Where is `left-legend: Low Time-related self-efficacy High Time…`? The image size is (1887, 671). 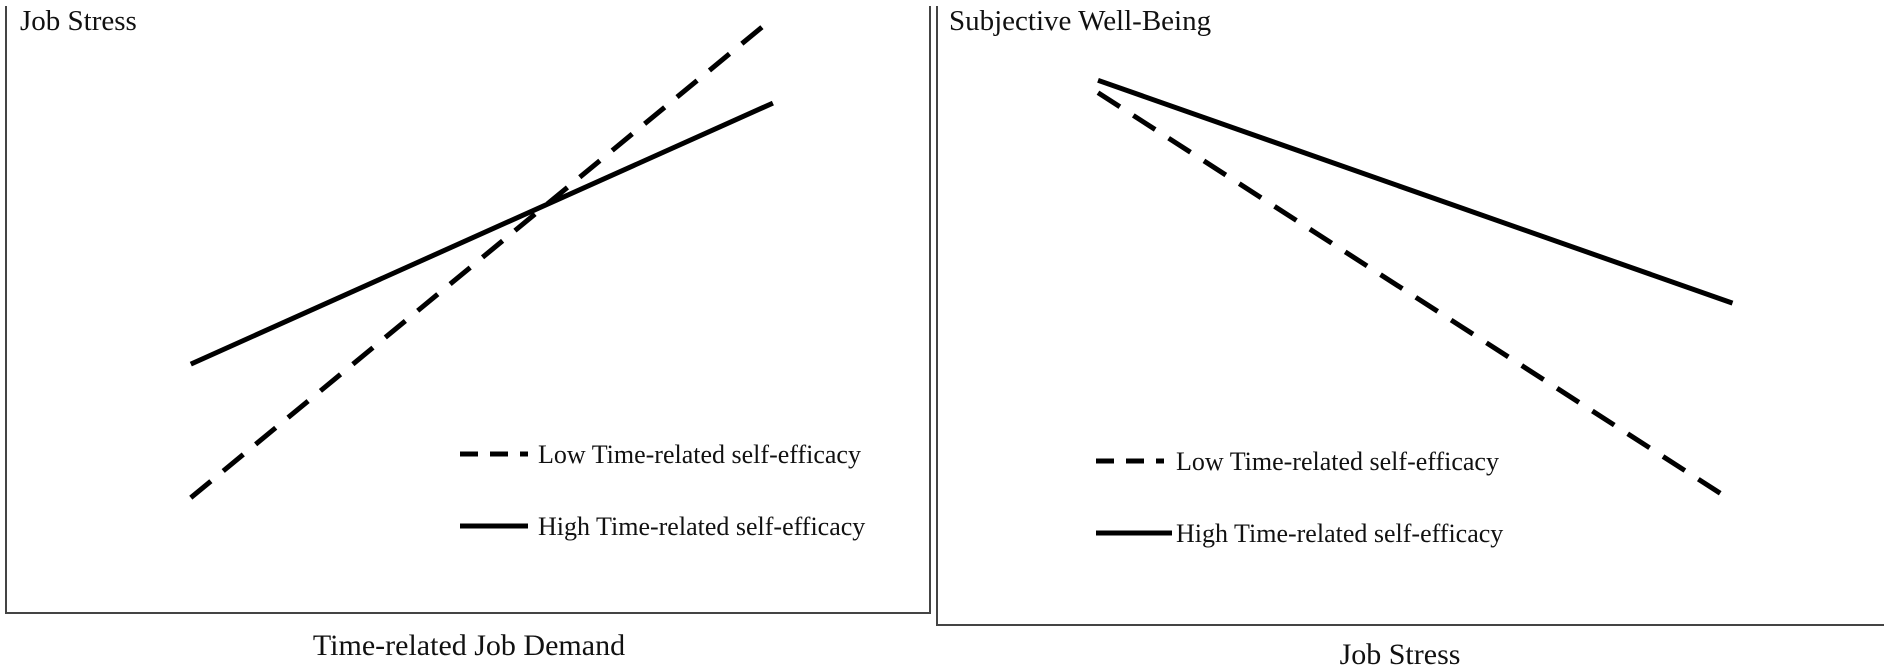
left-legend: Low Time-related self-efficacy High Time… is located at coordinates (662, 490).